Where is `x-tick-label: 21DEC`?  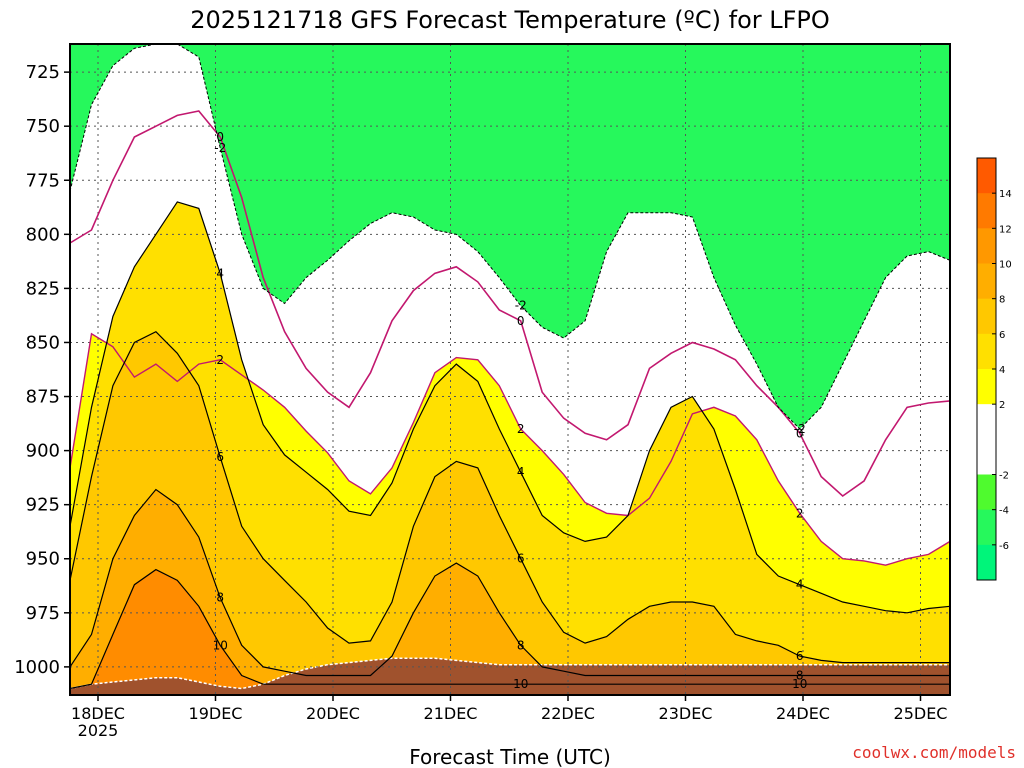
x-tick-label: 21DEC is located at coordinates (451, 713).